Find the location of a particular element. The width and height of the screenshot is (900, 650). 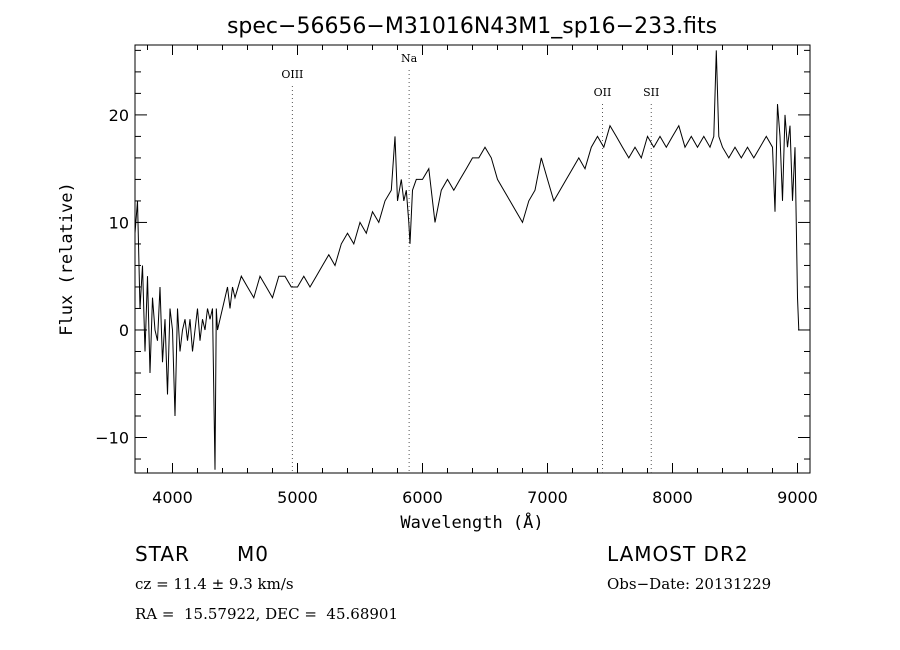

x-axis-label: Wavelength (Å) is located at coordinates (471, 522).